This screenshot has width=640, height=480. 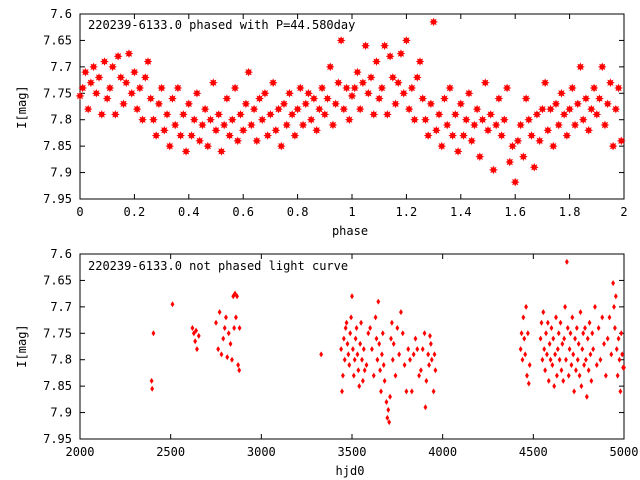 I want to click on phased-y-tick-label: 7.75, so click(x=57, y=93).